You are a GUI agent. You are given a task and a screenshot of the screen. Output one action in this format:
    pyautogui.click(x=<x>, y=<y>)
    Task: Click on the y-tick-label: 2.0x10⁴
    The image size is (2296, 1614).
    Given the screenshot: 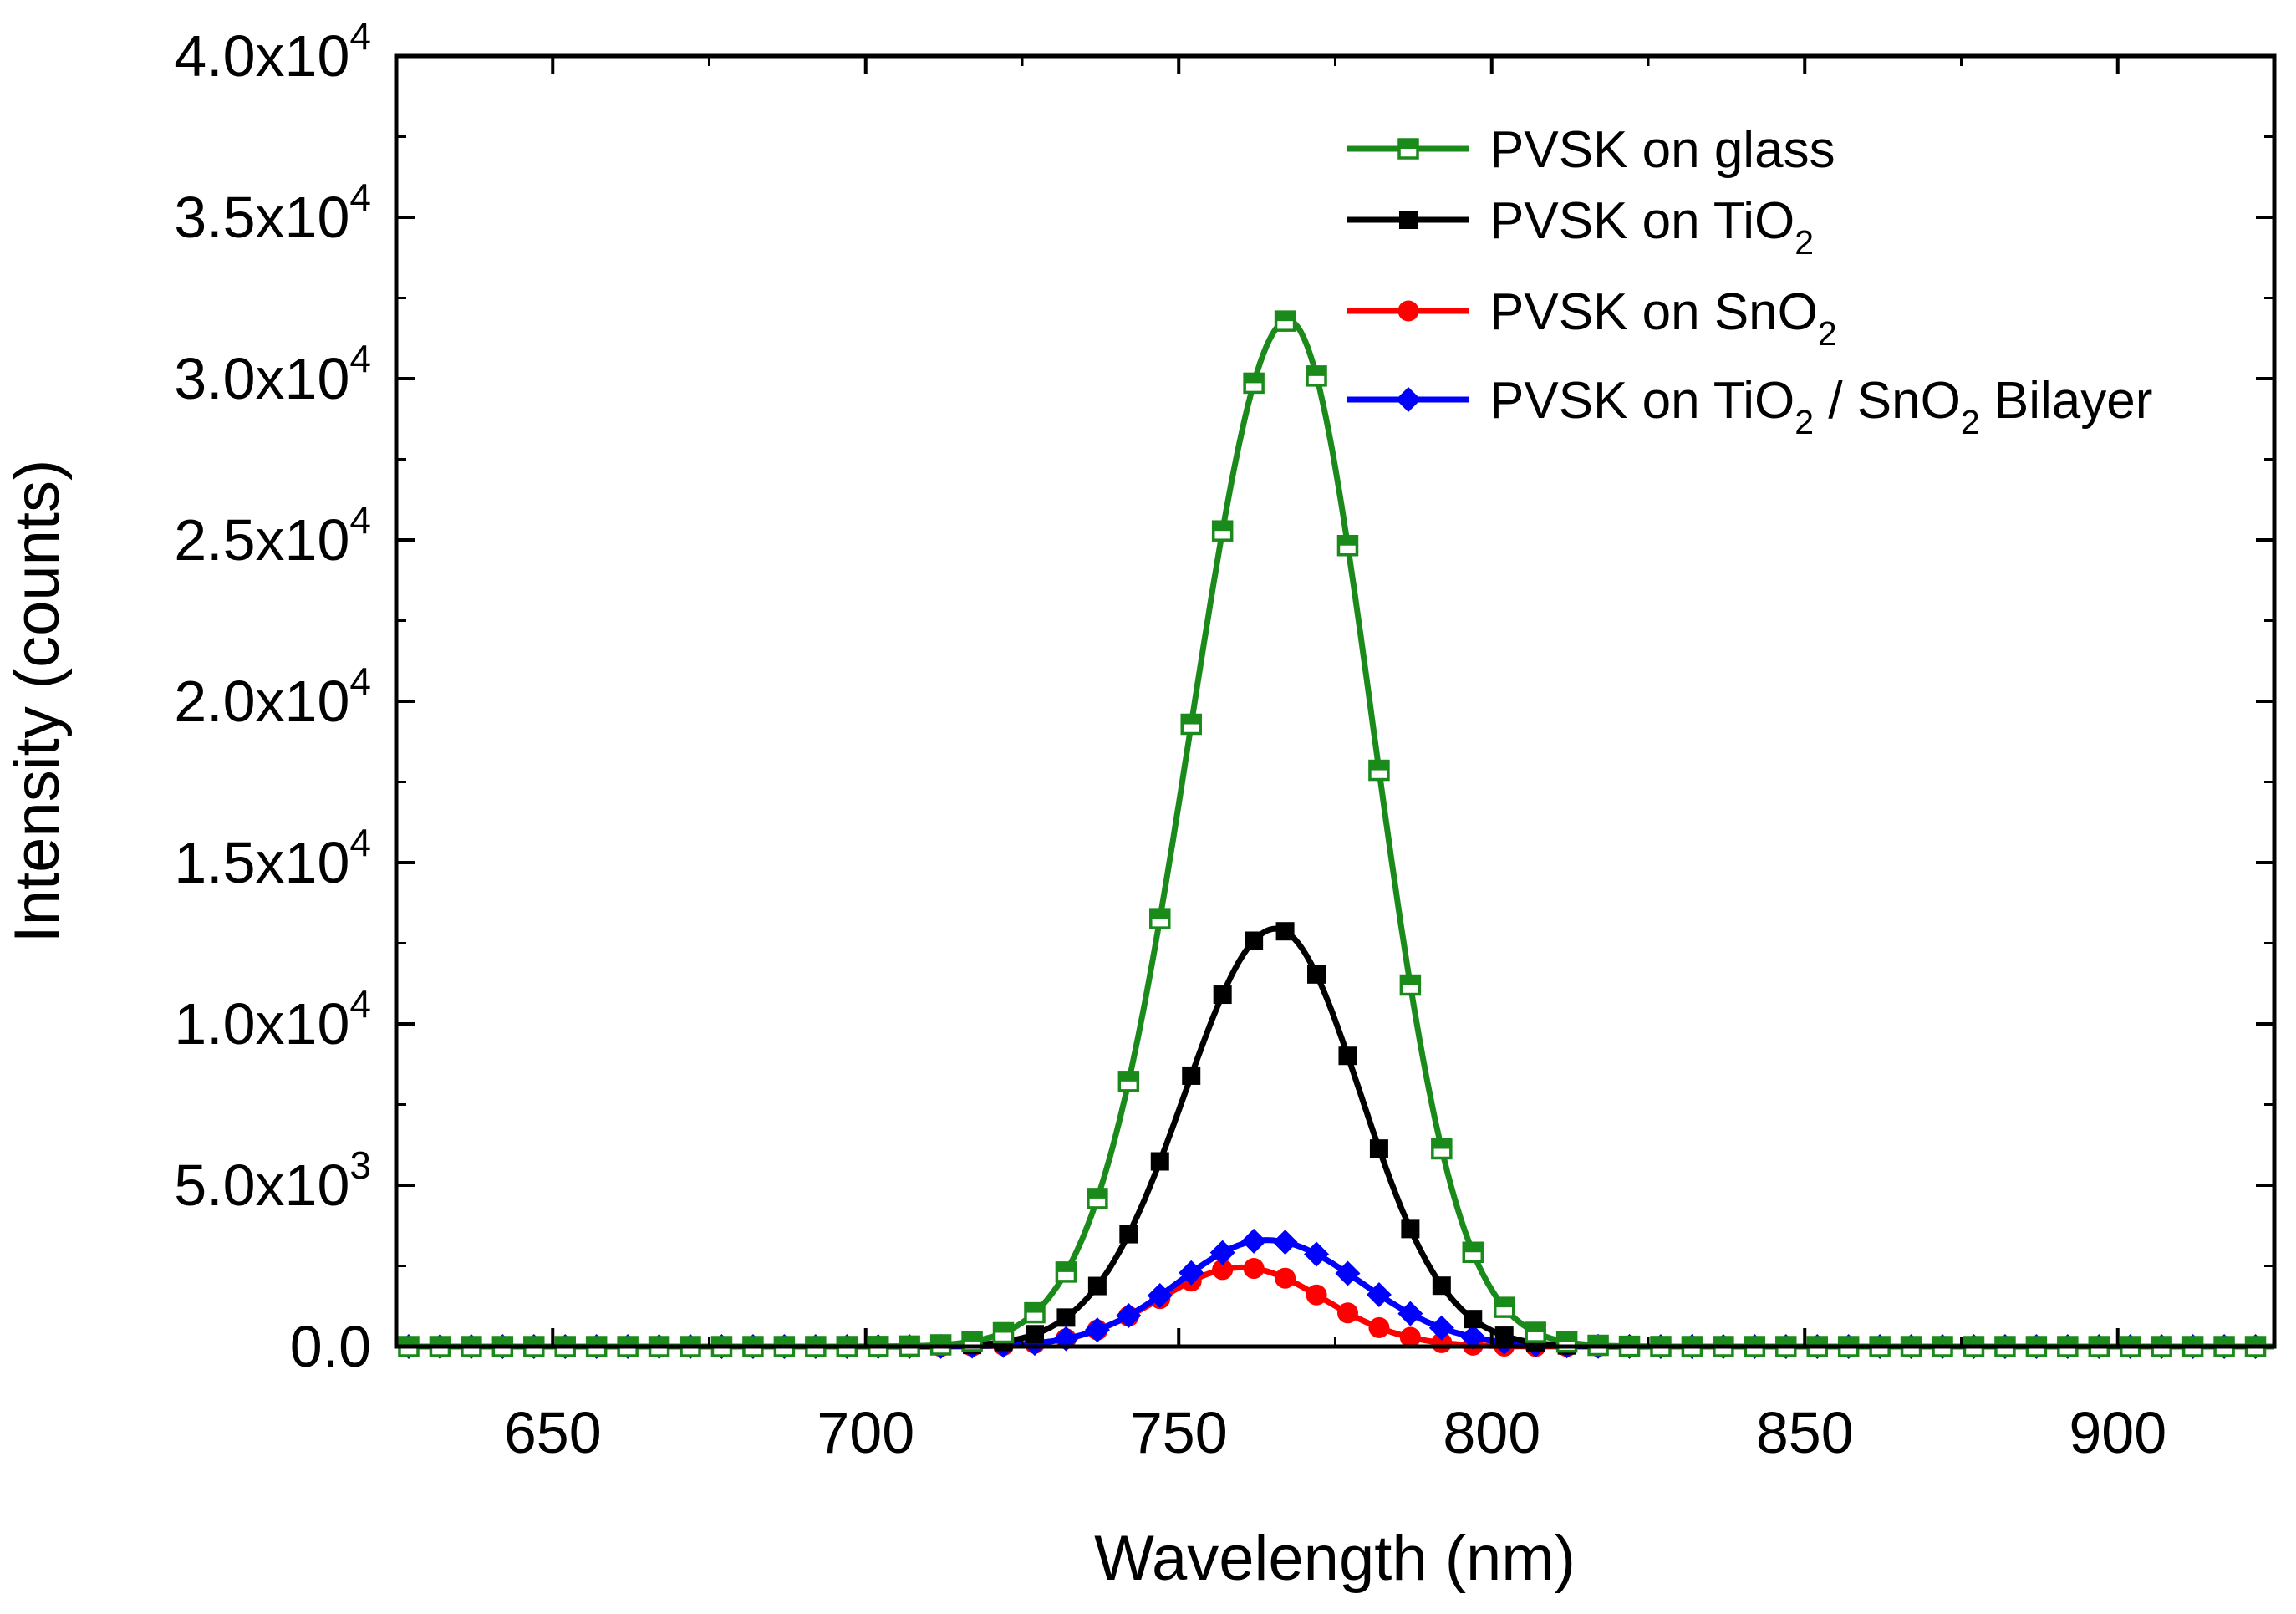 What is the action you would take?
    pyautogui.click(x=272, y=696)
    